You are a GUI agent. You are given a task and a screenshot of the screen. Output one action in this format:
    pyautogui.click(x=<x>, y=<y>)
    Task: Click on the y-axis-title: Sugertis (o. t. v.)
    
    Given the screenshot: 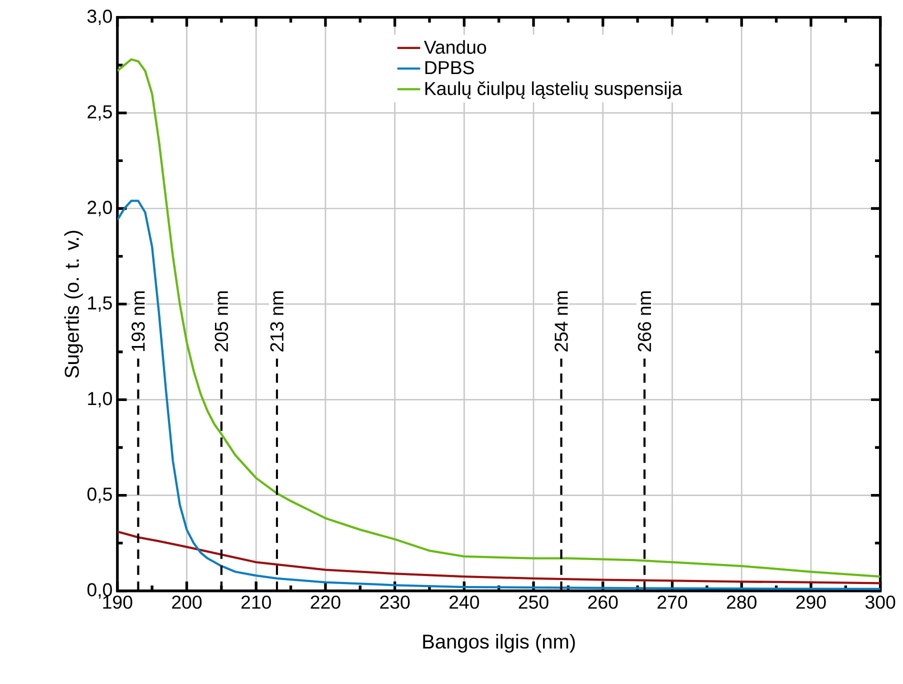 What is the action you would take?
    pyautogui.click(x=73, y=304)
    